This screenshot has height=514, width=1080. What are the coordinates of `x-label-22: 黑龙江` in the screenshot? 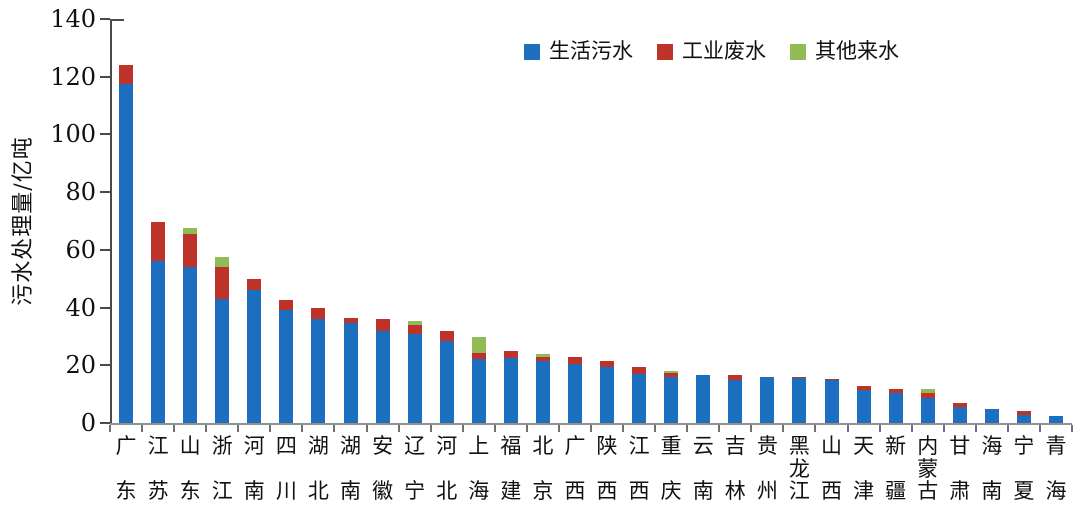 It's located at (799, 469).